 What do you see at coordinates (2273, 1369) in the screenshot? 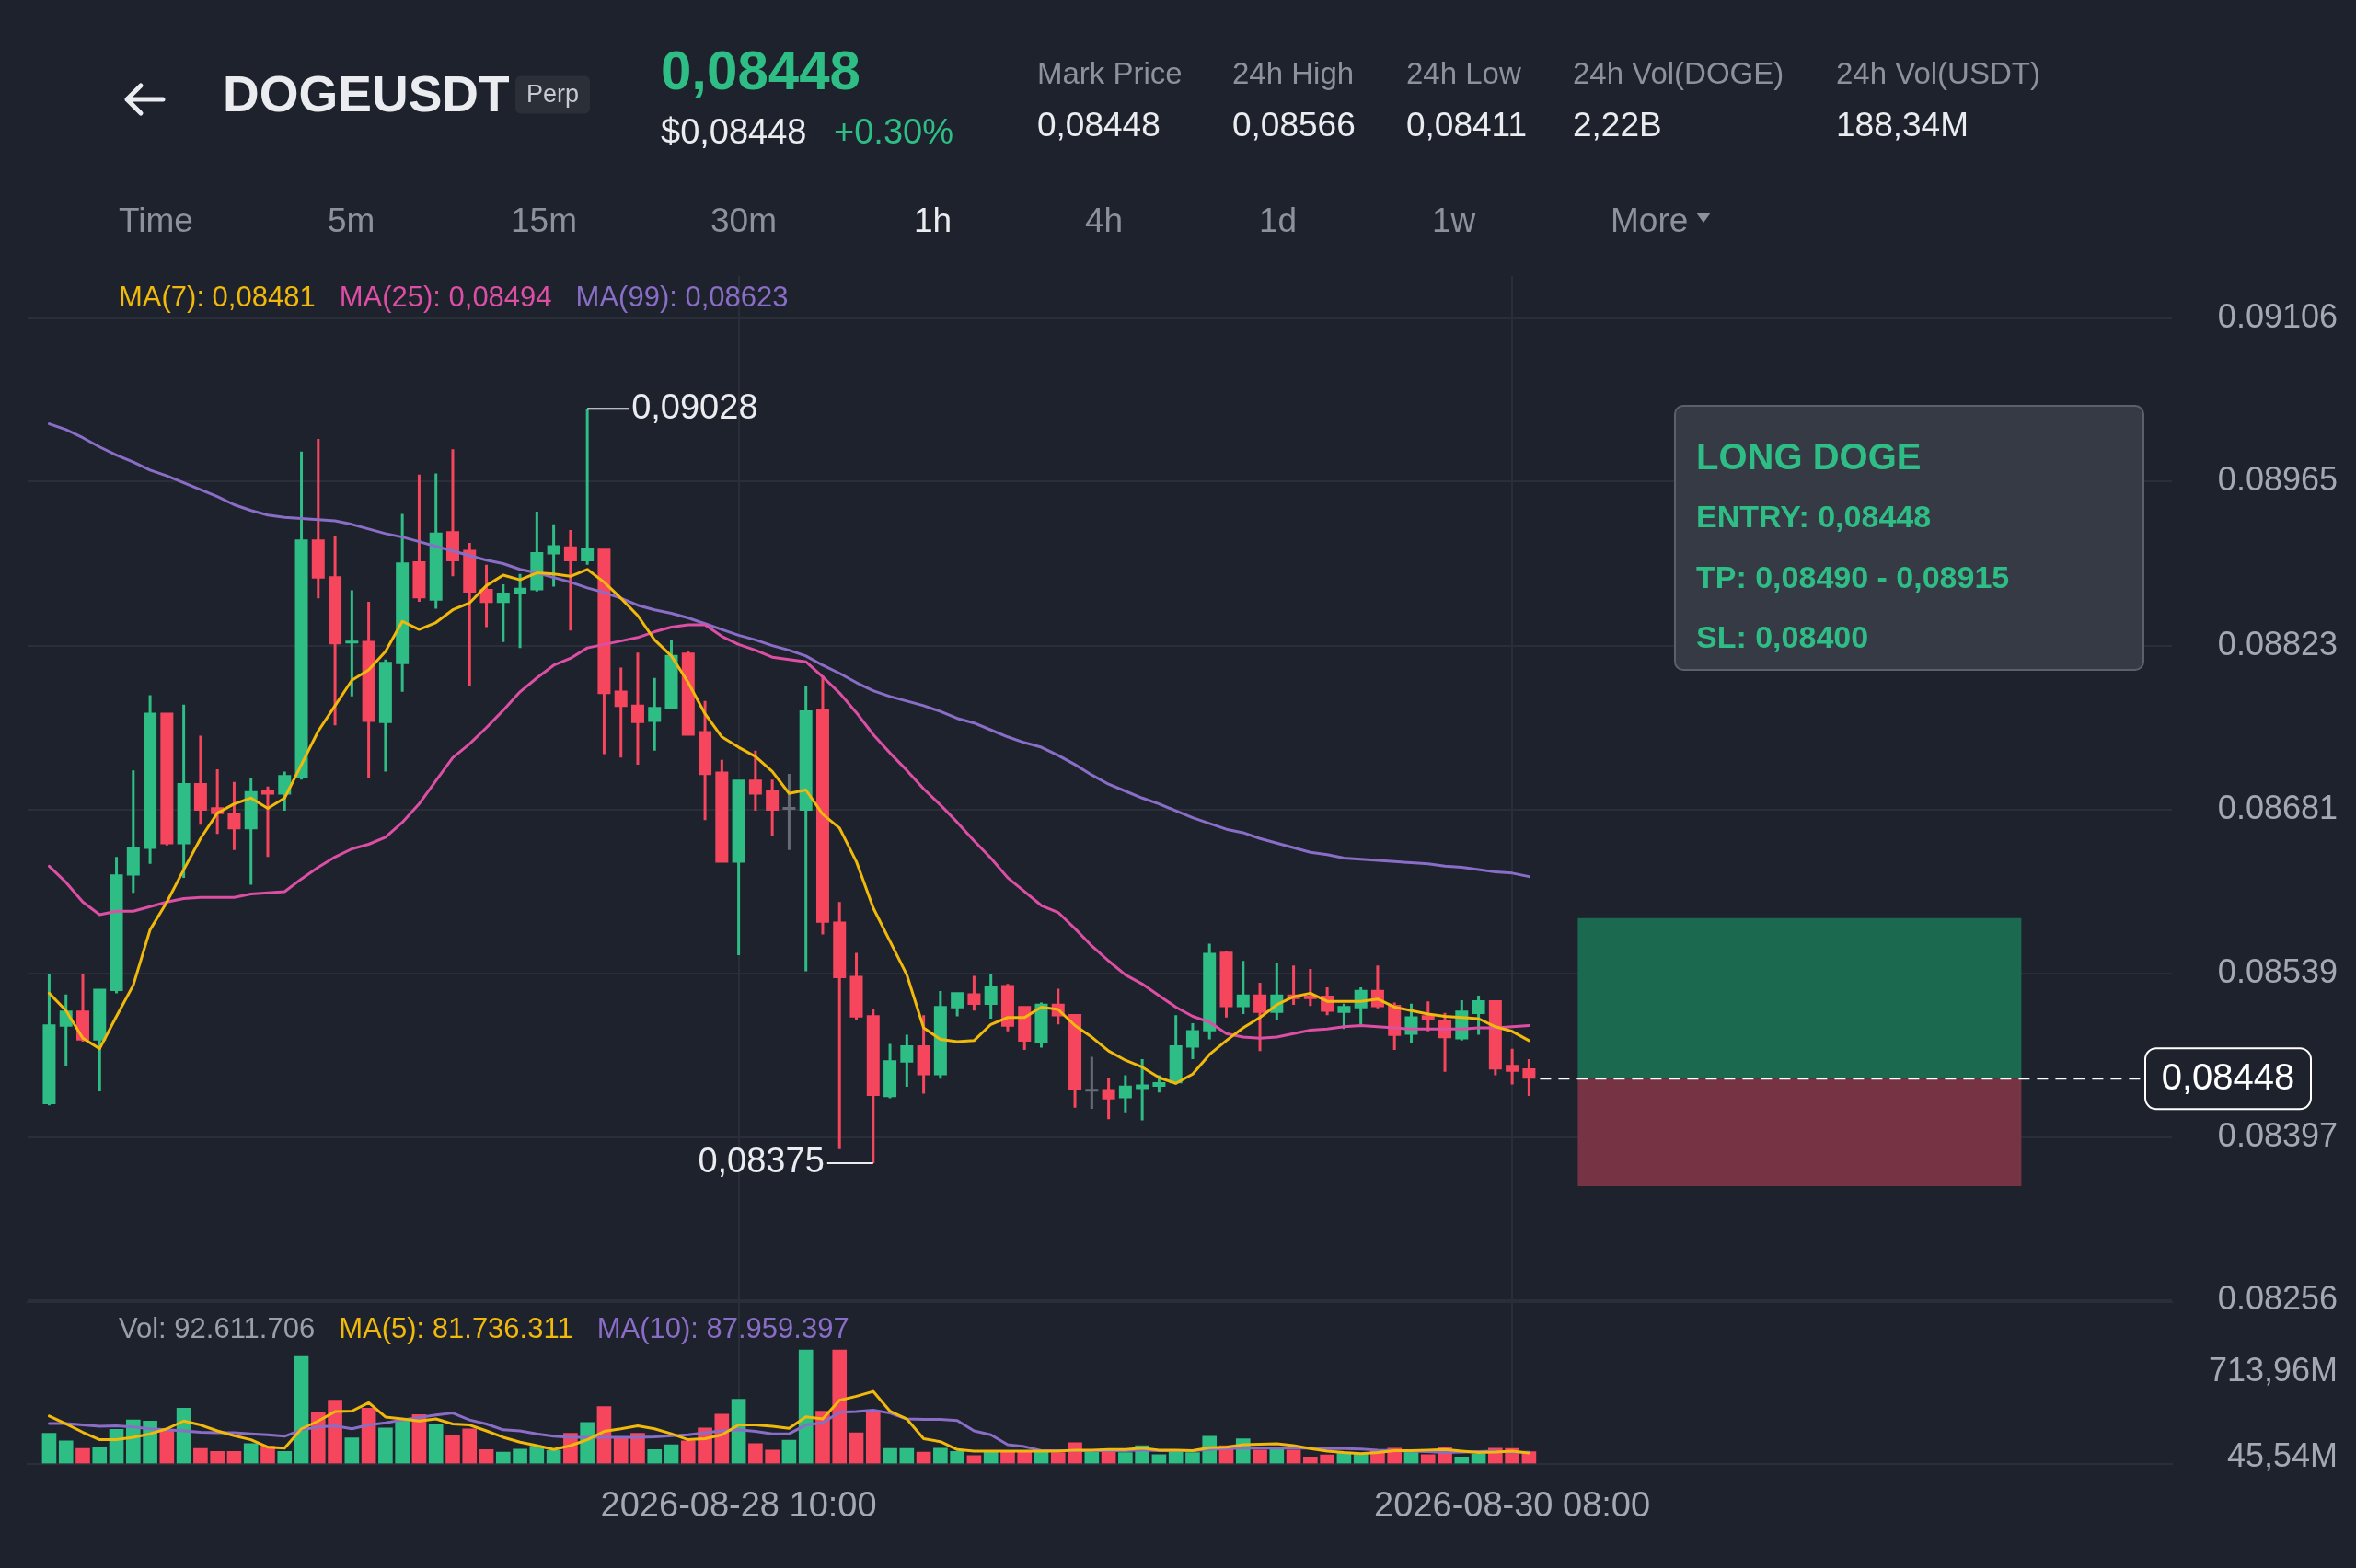
I see `y-tick-label: 713,96M` at bounding box center [2273, 1369].